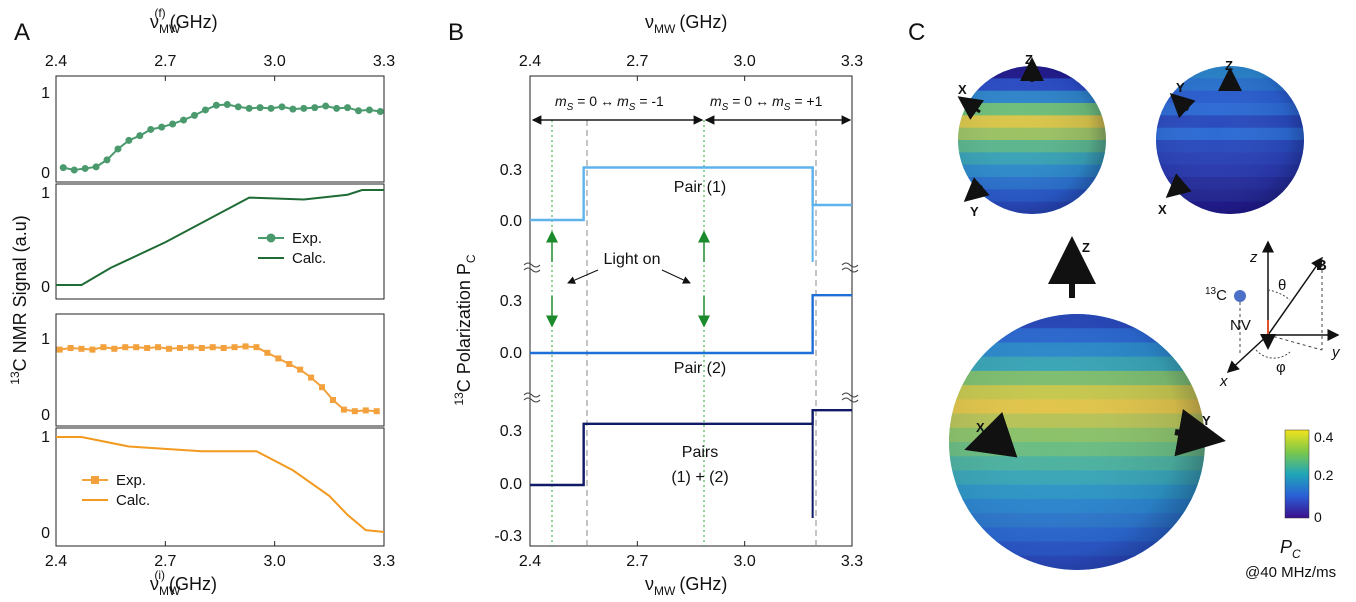 The image size is (1356, 602). I want to click on b-field-label: B, so click(1321, 265).